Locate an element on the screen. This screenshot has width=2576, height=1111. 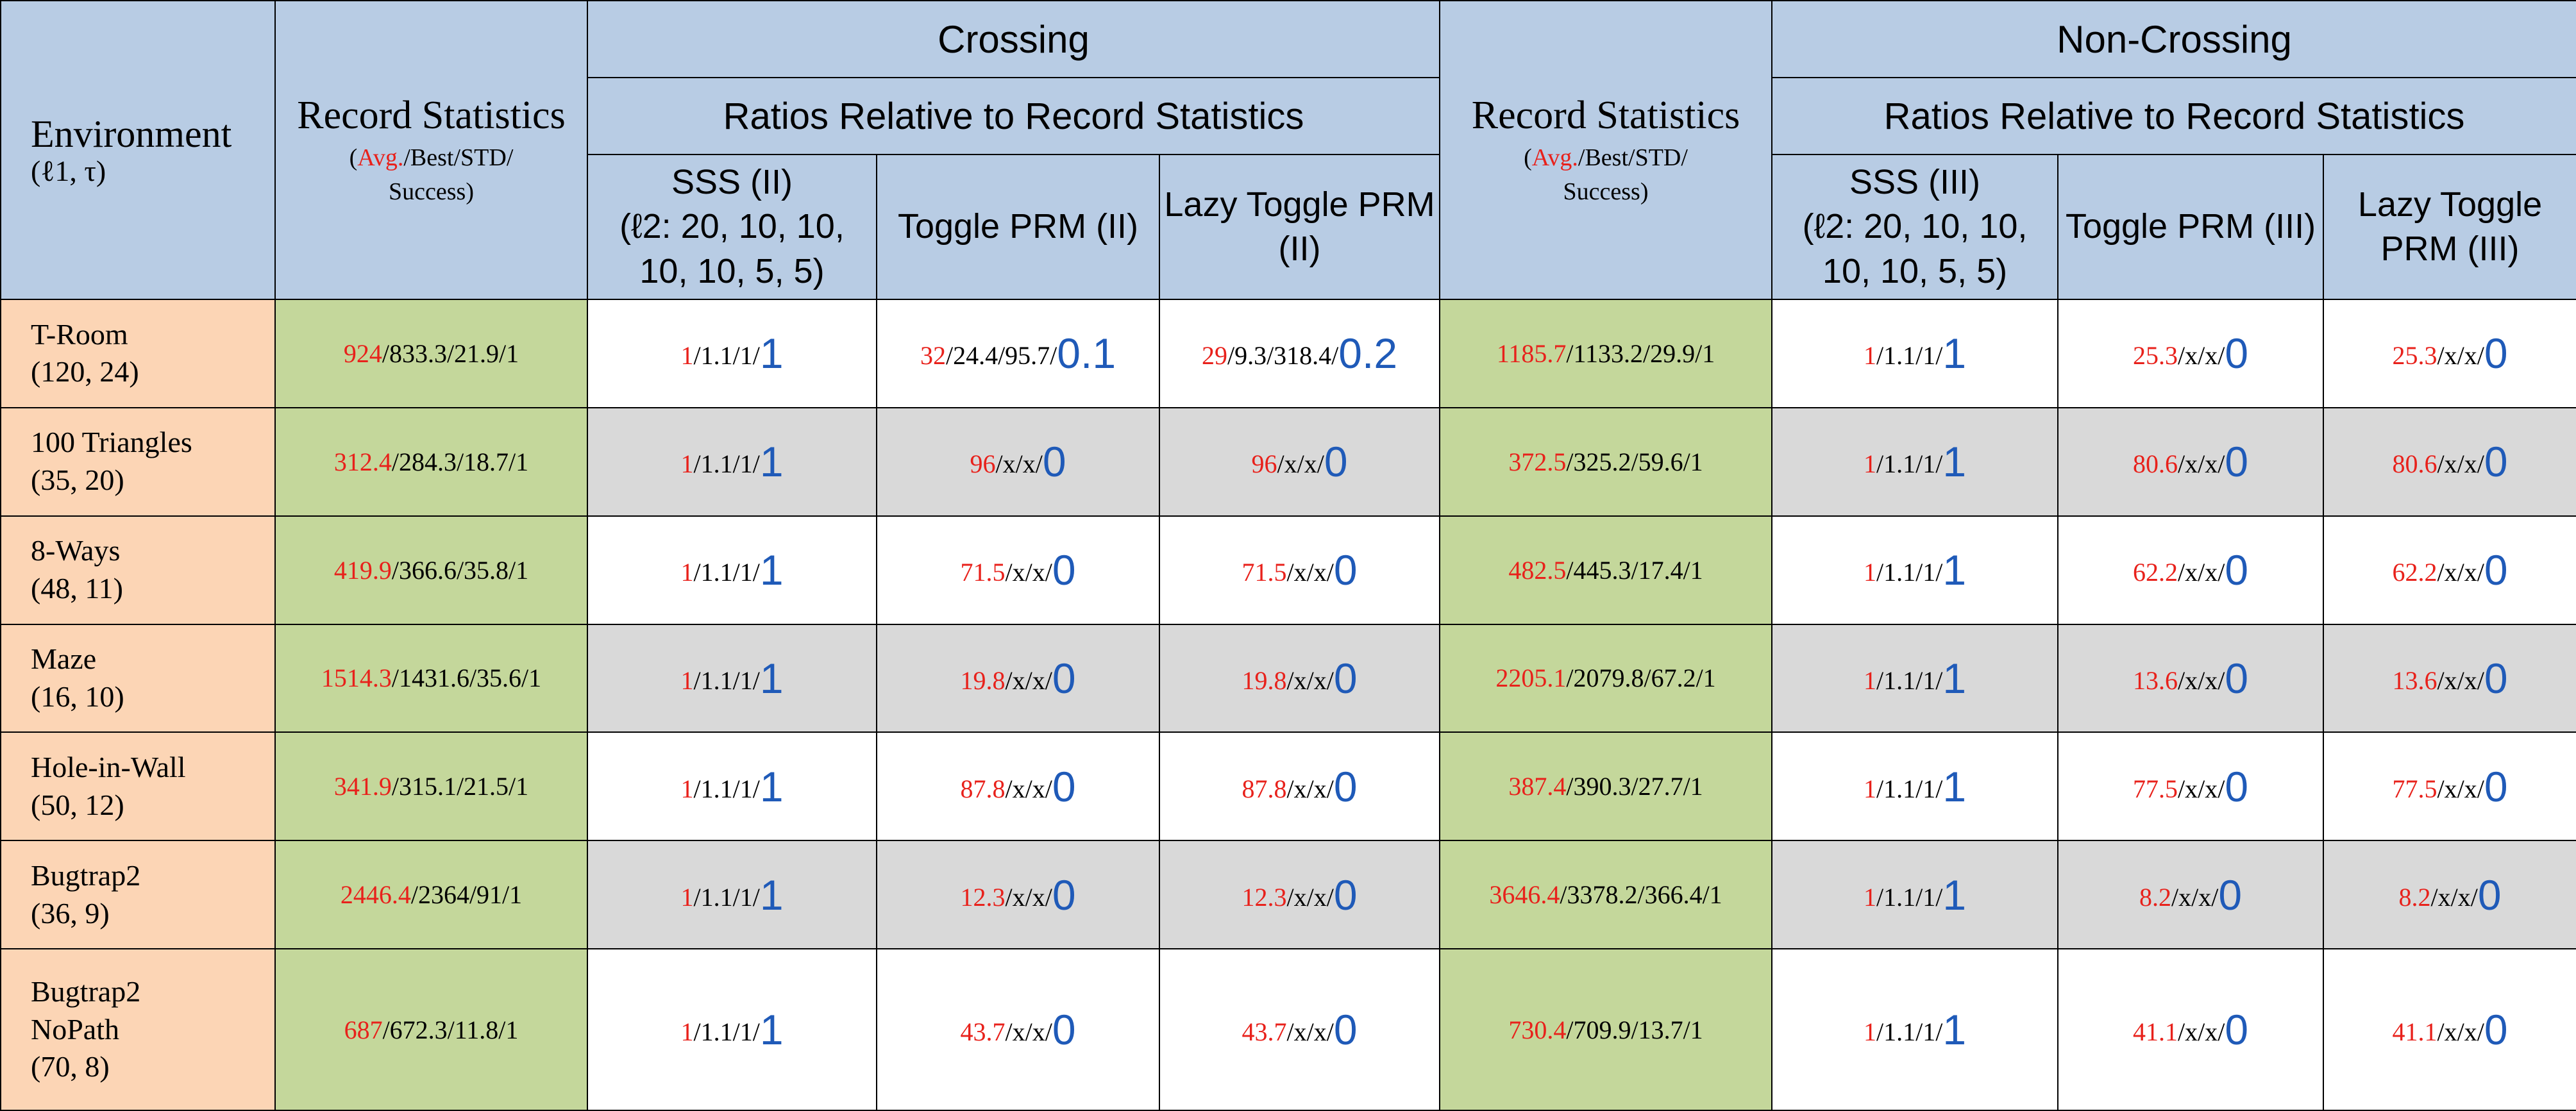
ratio-rest-values: /24.4/95.7/ is located at coordinates (1001, 356).